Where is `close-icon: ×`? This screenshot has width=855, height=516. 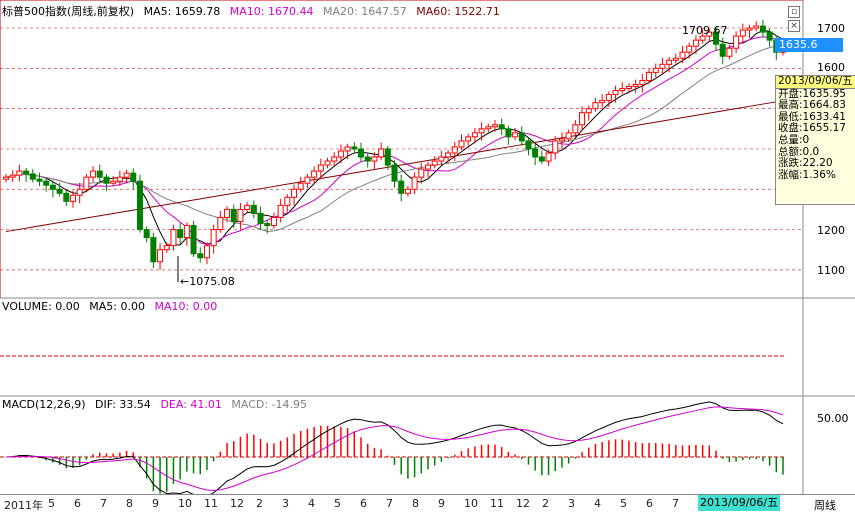
close-icon: × is located at coordinates (794, 26).